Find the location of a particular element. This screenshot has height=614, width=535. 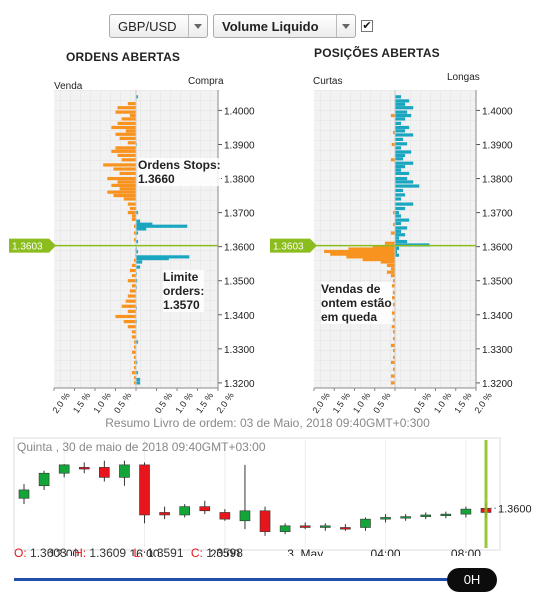

positions-current-price-tag-arrow is located at coordinates (313, 245).